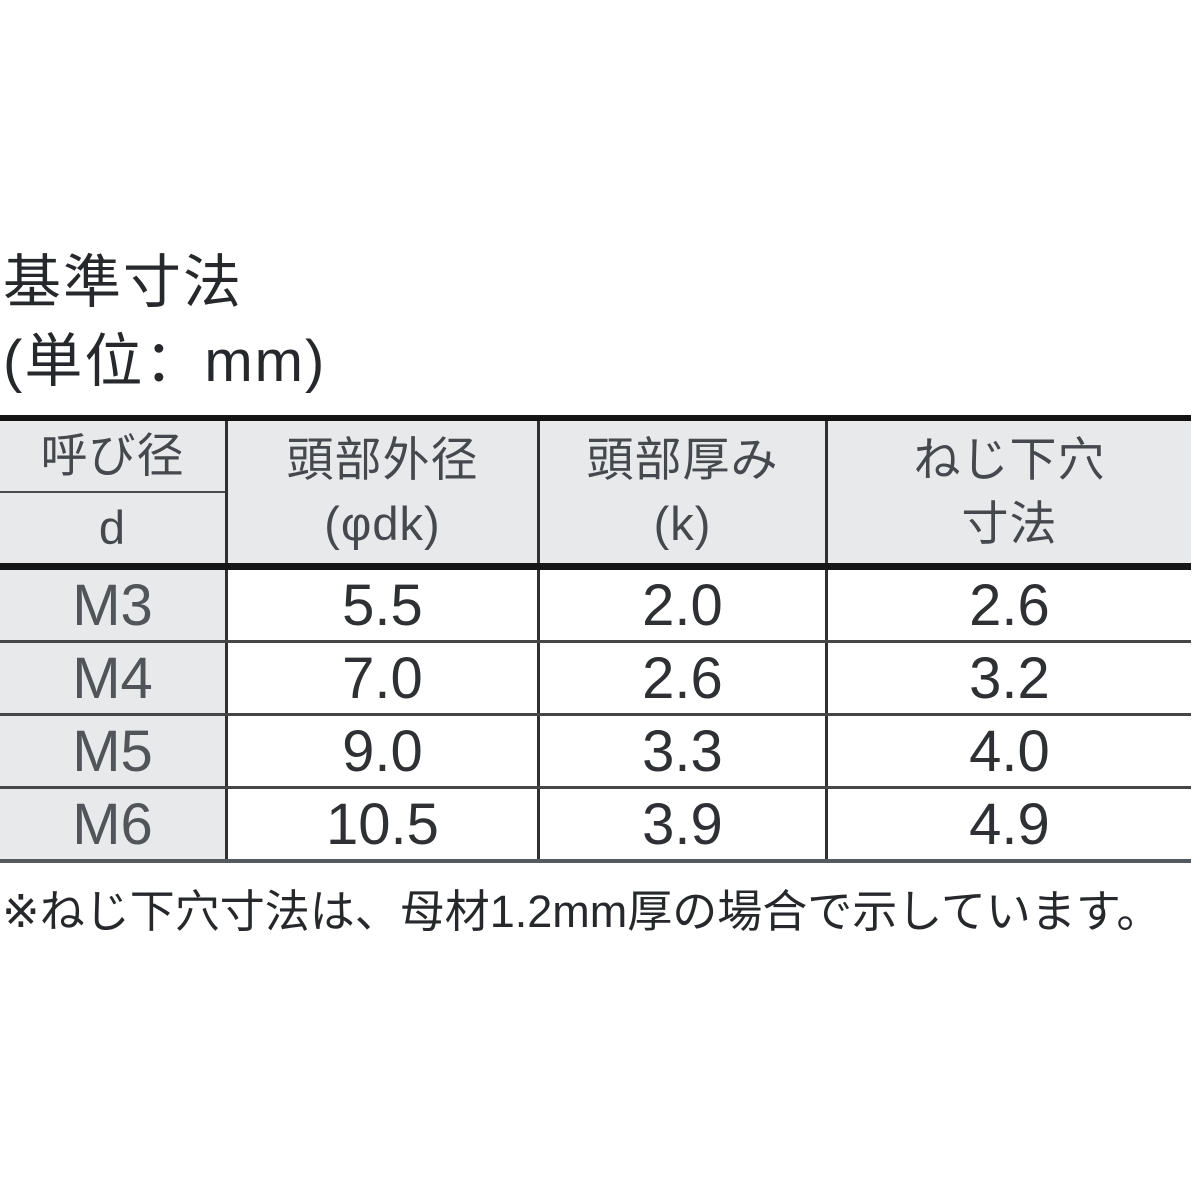  Describe the element at coordinates (384, 605) in the screenshot. I see `cell-head-od: 5.5` at that location.